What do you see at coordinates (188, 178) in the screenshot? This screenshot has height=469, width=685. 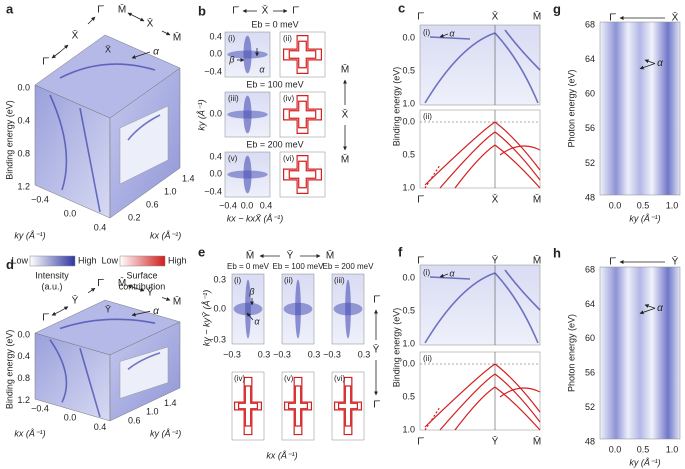 I see `label: 1.4` at bounding box center [188, 178].